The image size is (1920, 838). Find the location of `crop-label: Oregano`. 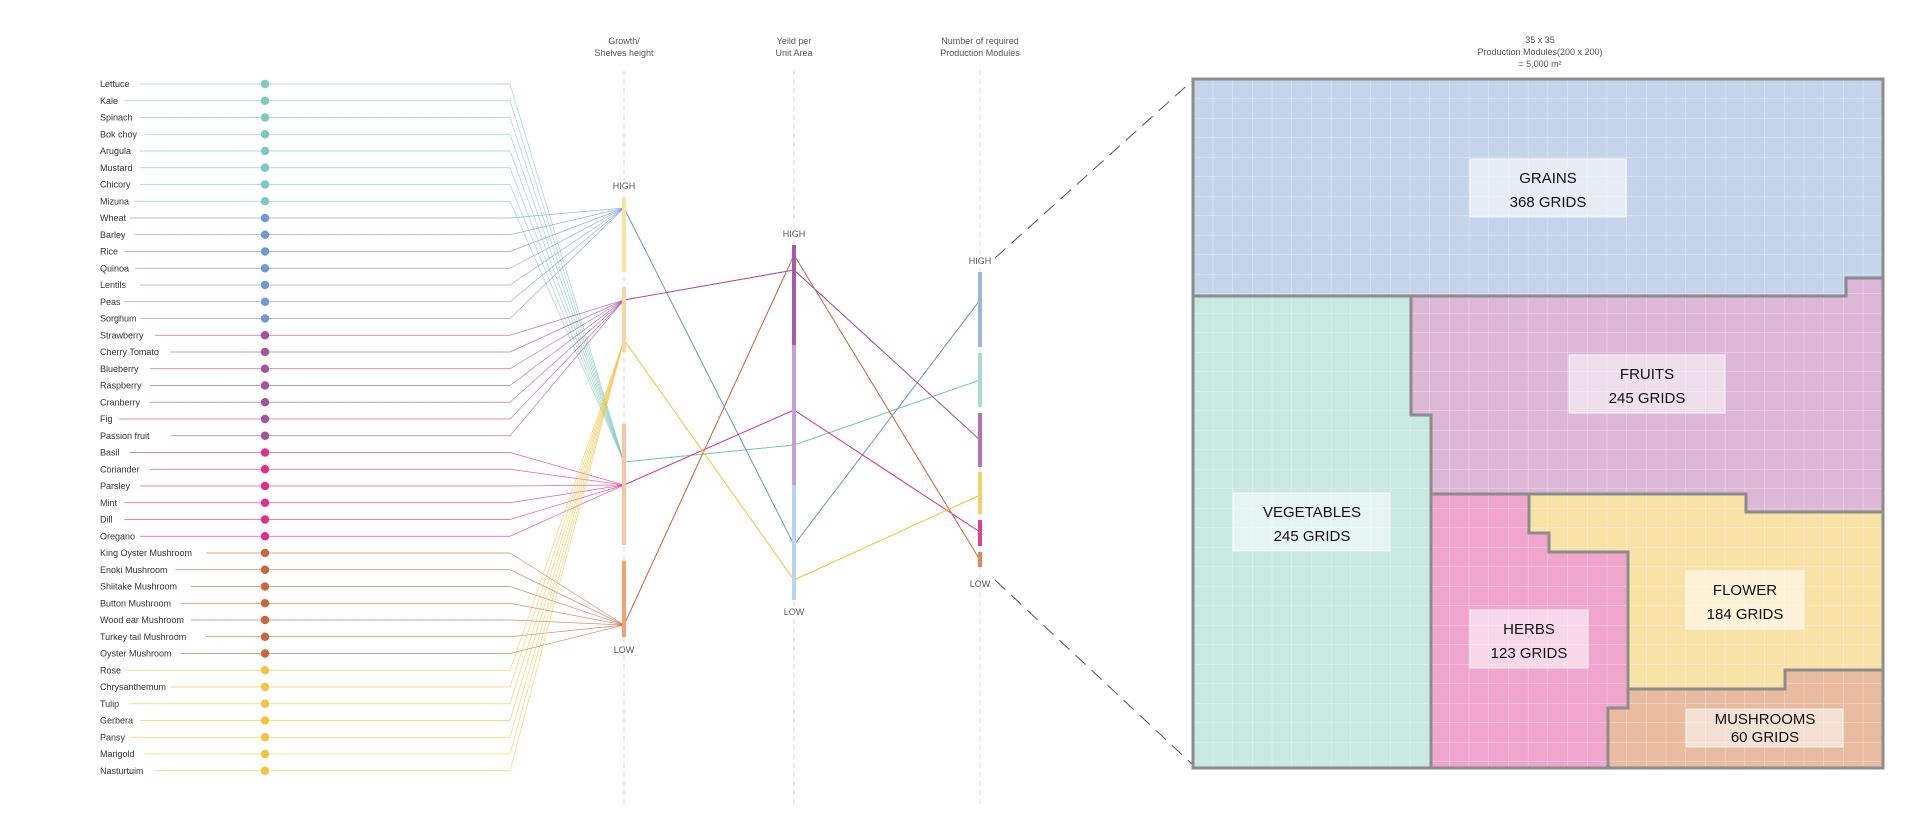

crop-label: Oregano is located at coordinates (117, 536).